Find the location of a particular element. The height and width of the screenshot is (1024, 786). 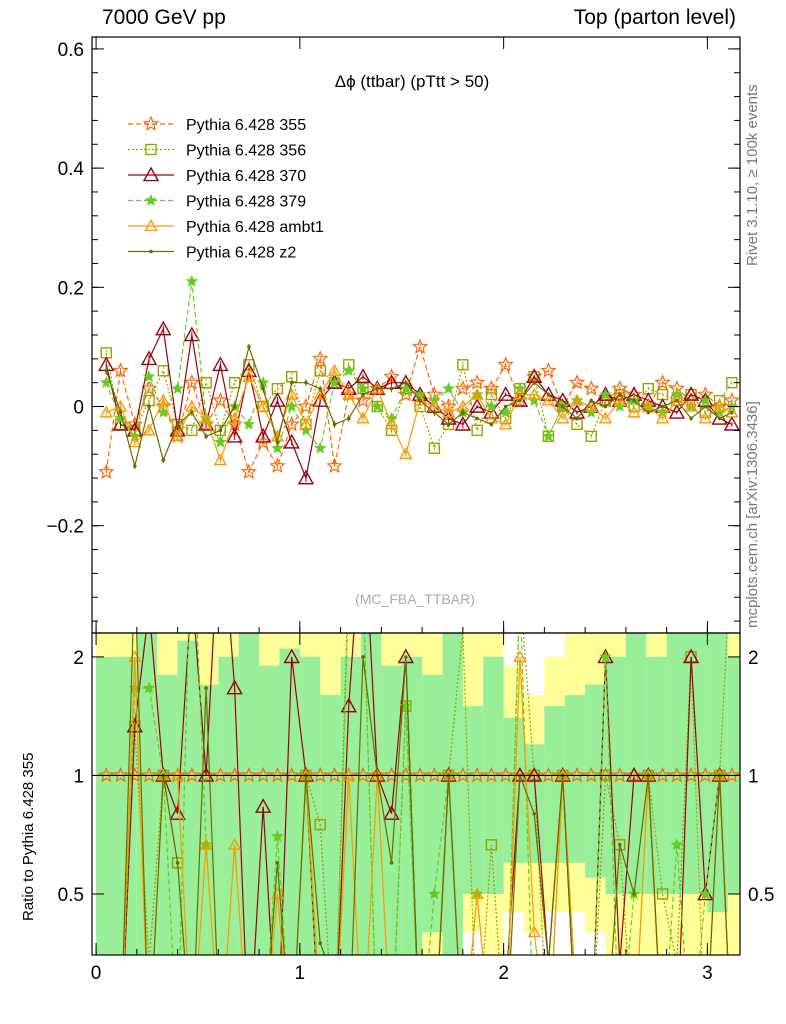

header-energy: 7000 GeV pp is located at coordinates (164, 17).